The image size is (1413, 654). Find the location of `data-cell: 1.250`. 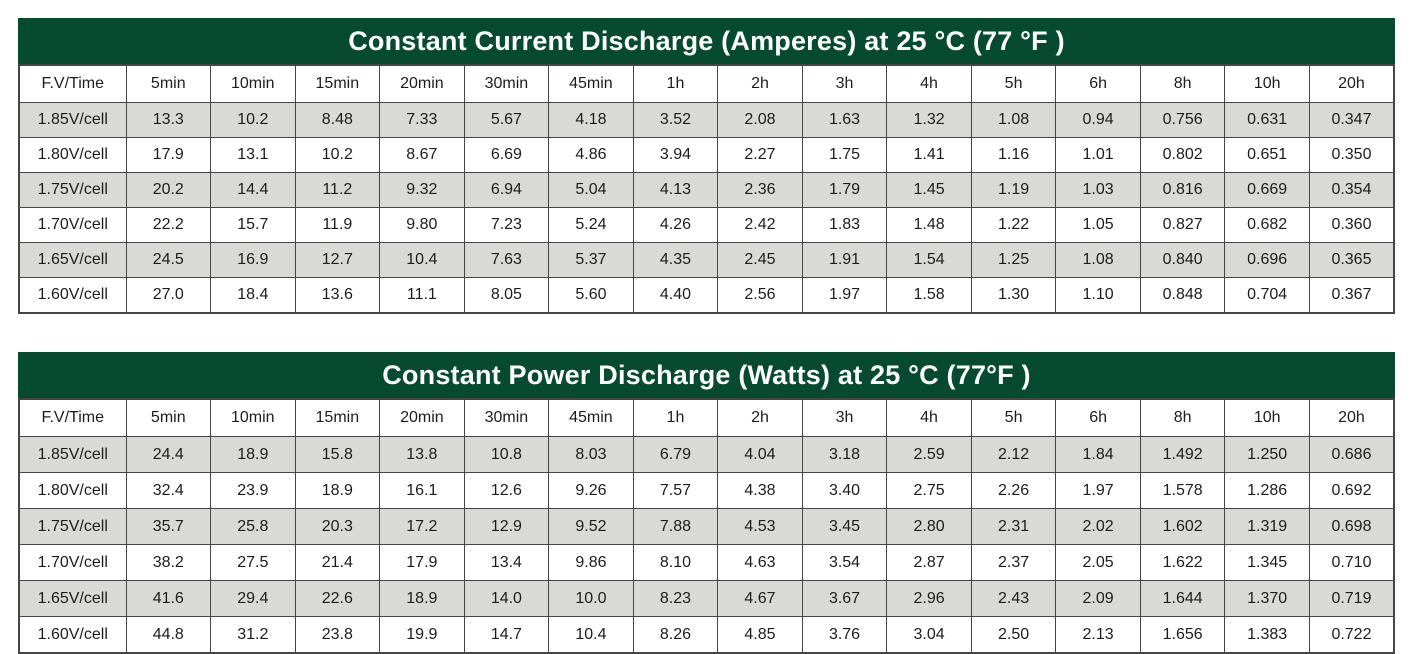

data-cell: 1.250 is located at coordinates (1267, 454).